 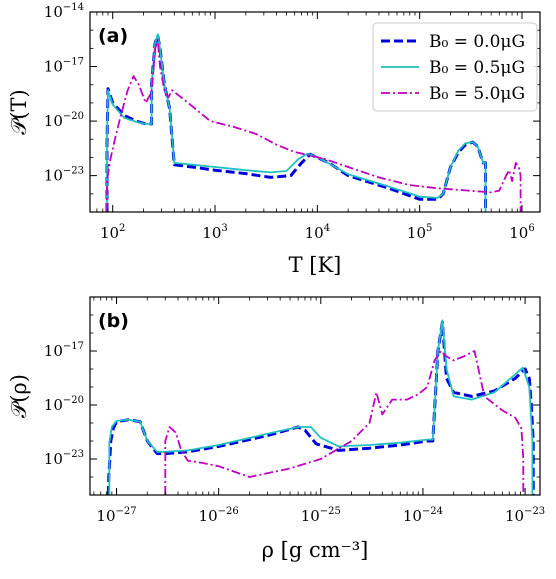 What do you see at coordinates (419, 232) in the screenshot?
I see `x-tick-label: 10⁵` at bounding box center [419, 232].